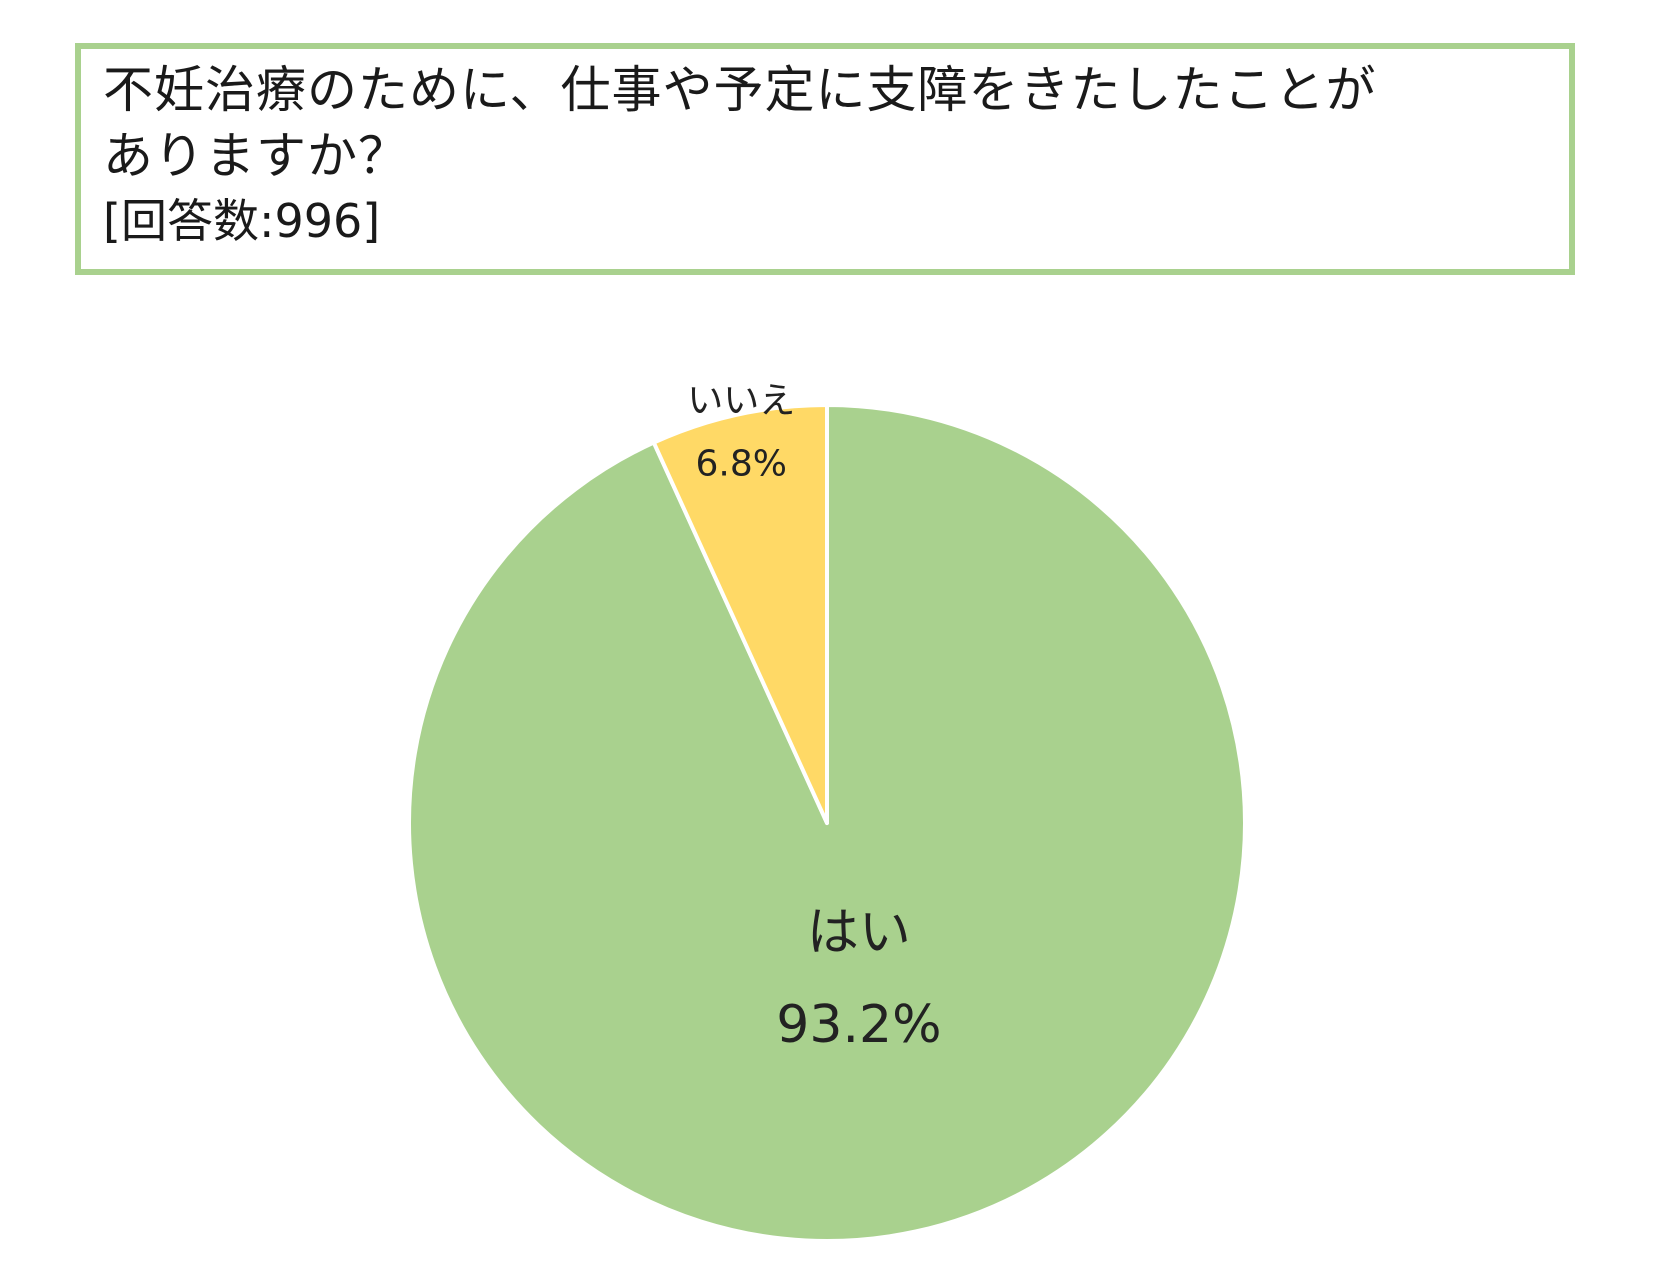 Image resolution: width=1654 pixels, height=1274 pixels. I want to click on chart-title-line-2: ありますか？, so click(256, 156).